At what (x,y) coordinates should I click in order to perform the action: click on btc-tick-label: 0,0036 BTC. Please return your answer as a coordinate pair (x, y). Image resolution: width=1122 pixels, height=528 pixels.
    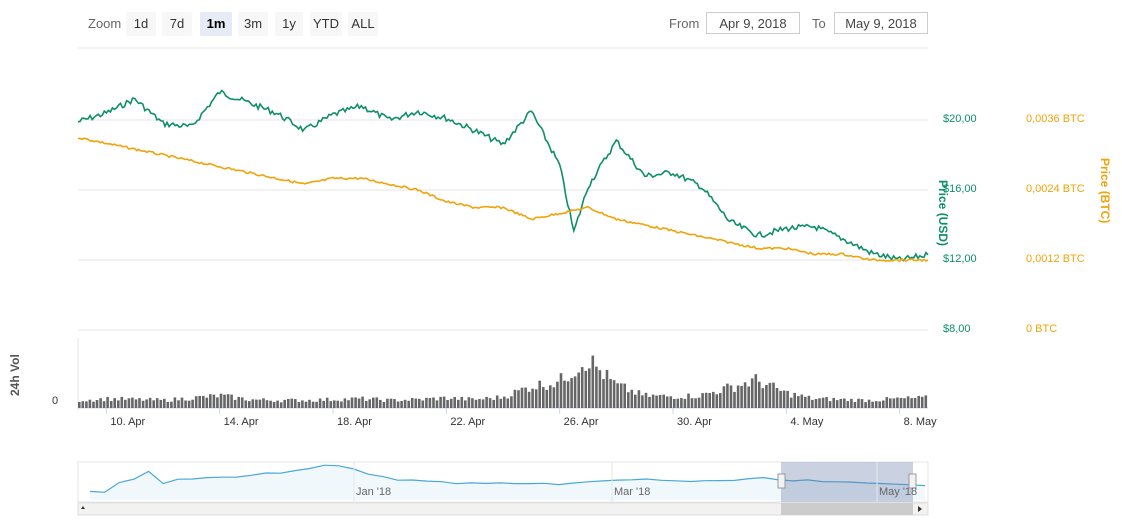
    Looking at the image, I should click on (1055, 119).